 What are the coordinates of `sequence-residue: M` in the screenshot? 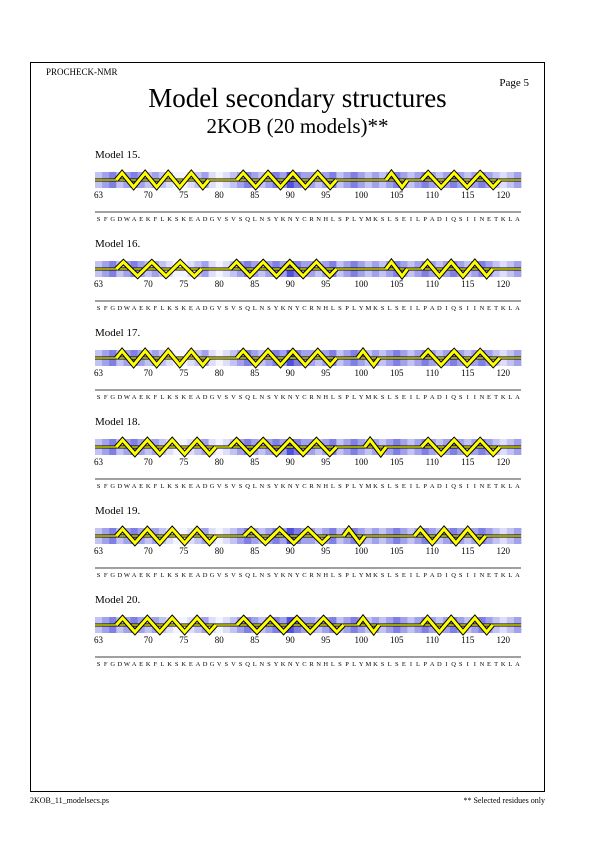 It's located at (368, 486).